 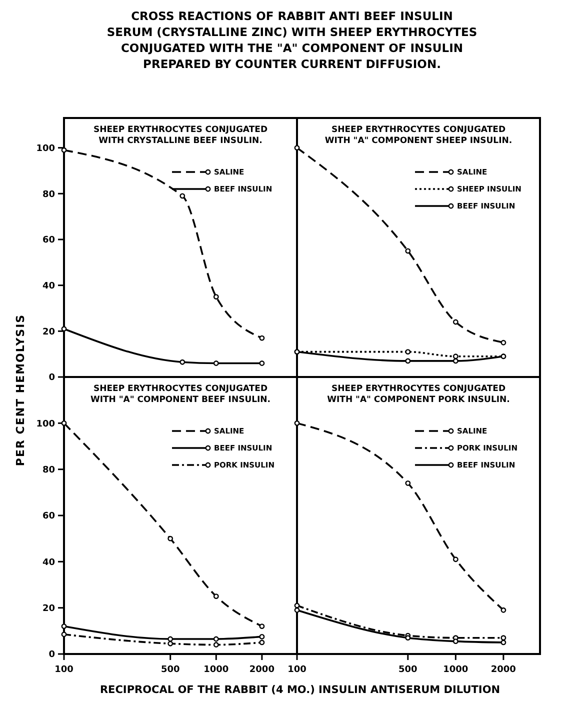 What do you see at coordinates (180, 394) in the screenshot?
I see `text: SHEEP ERYTHROCYTES CONJUGATED WITH "A" COMPONENT BEEF INSULIN.` at bounding box center [180, 394].